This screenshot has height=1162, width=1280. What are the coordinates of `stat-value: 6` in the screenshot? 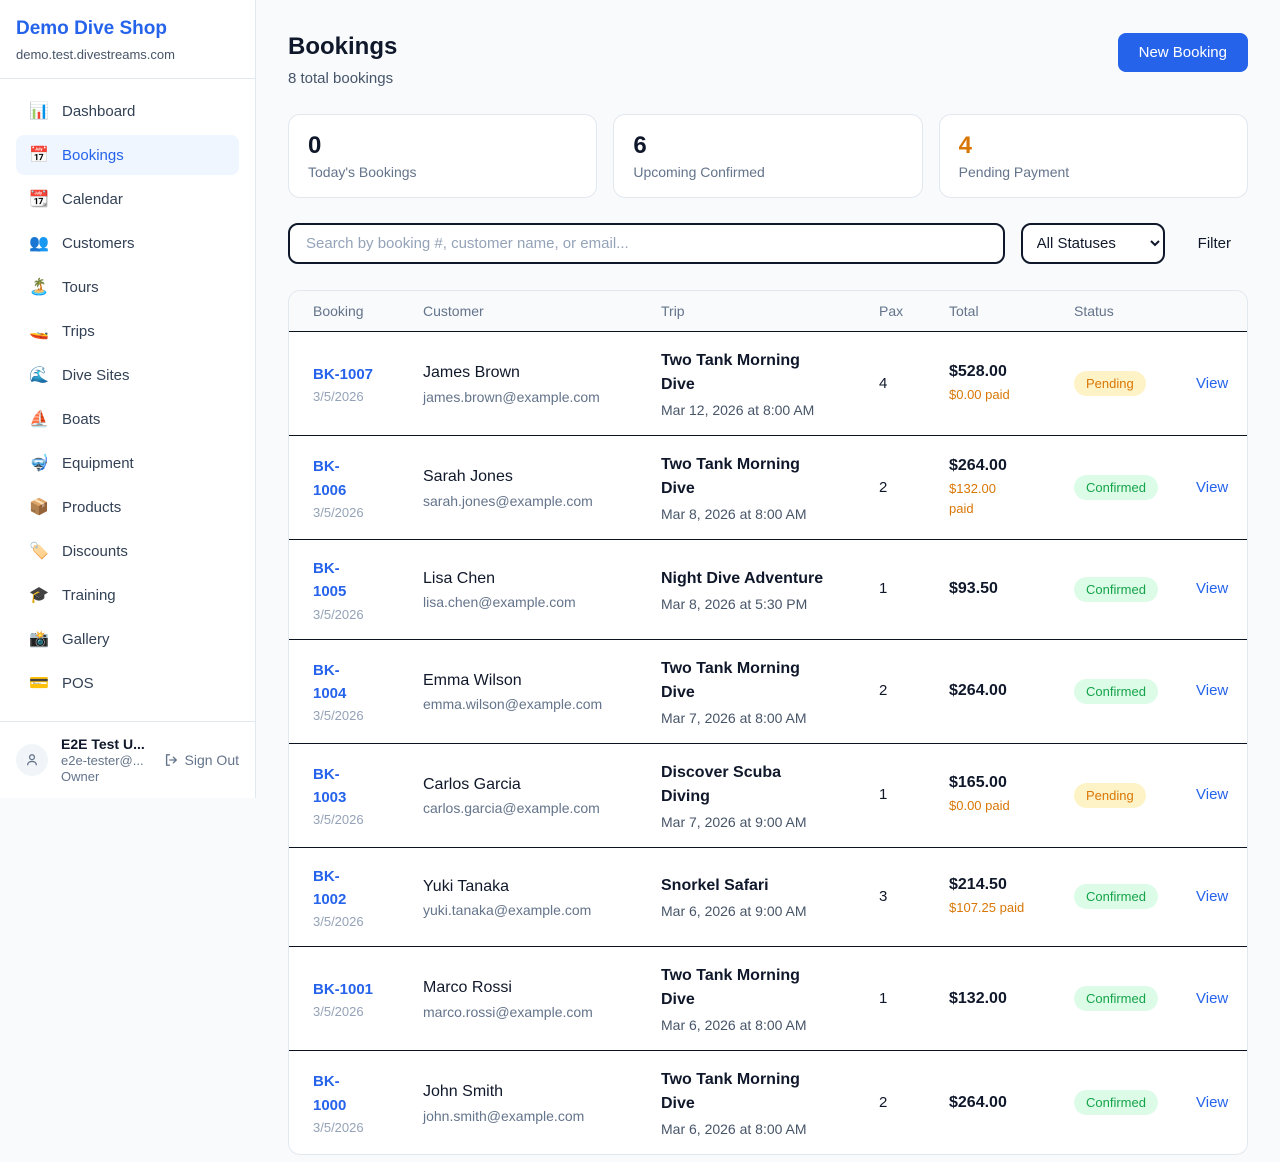 It's located at (640, 145).